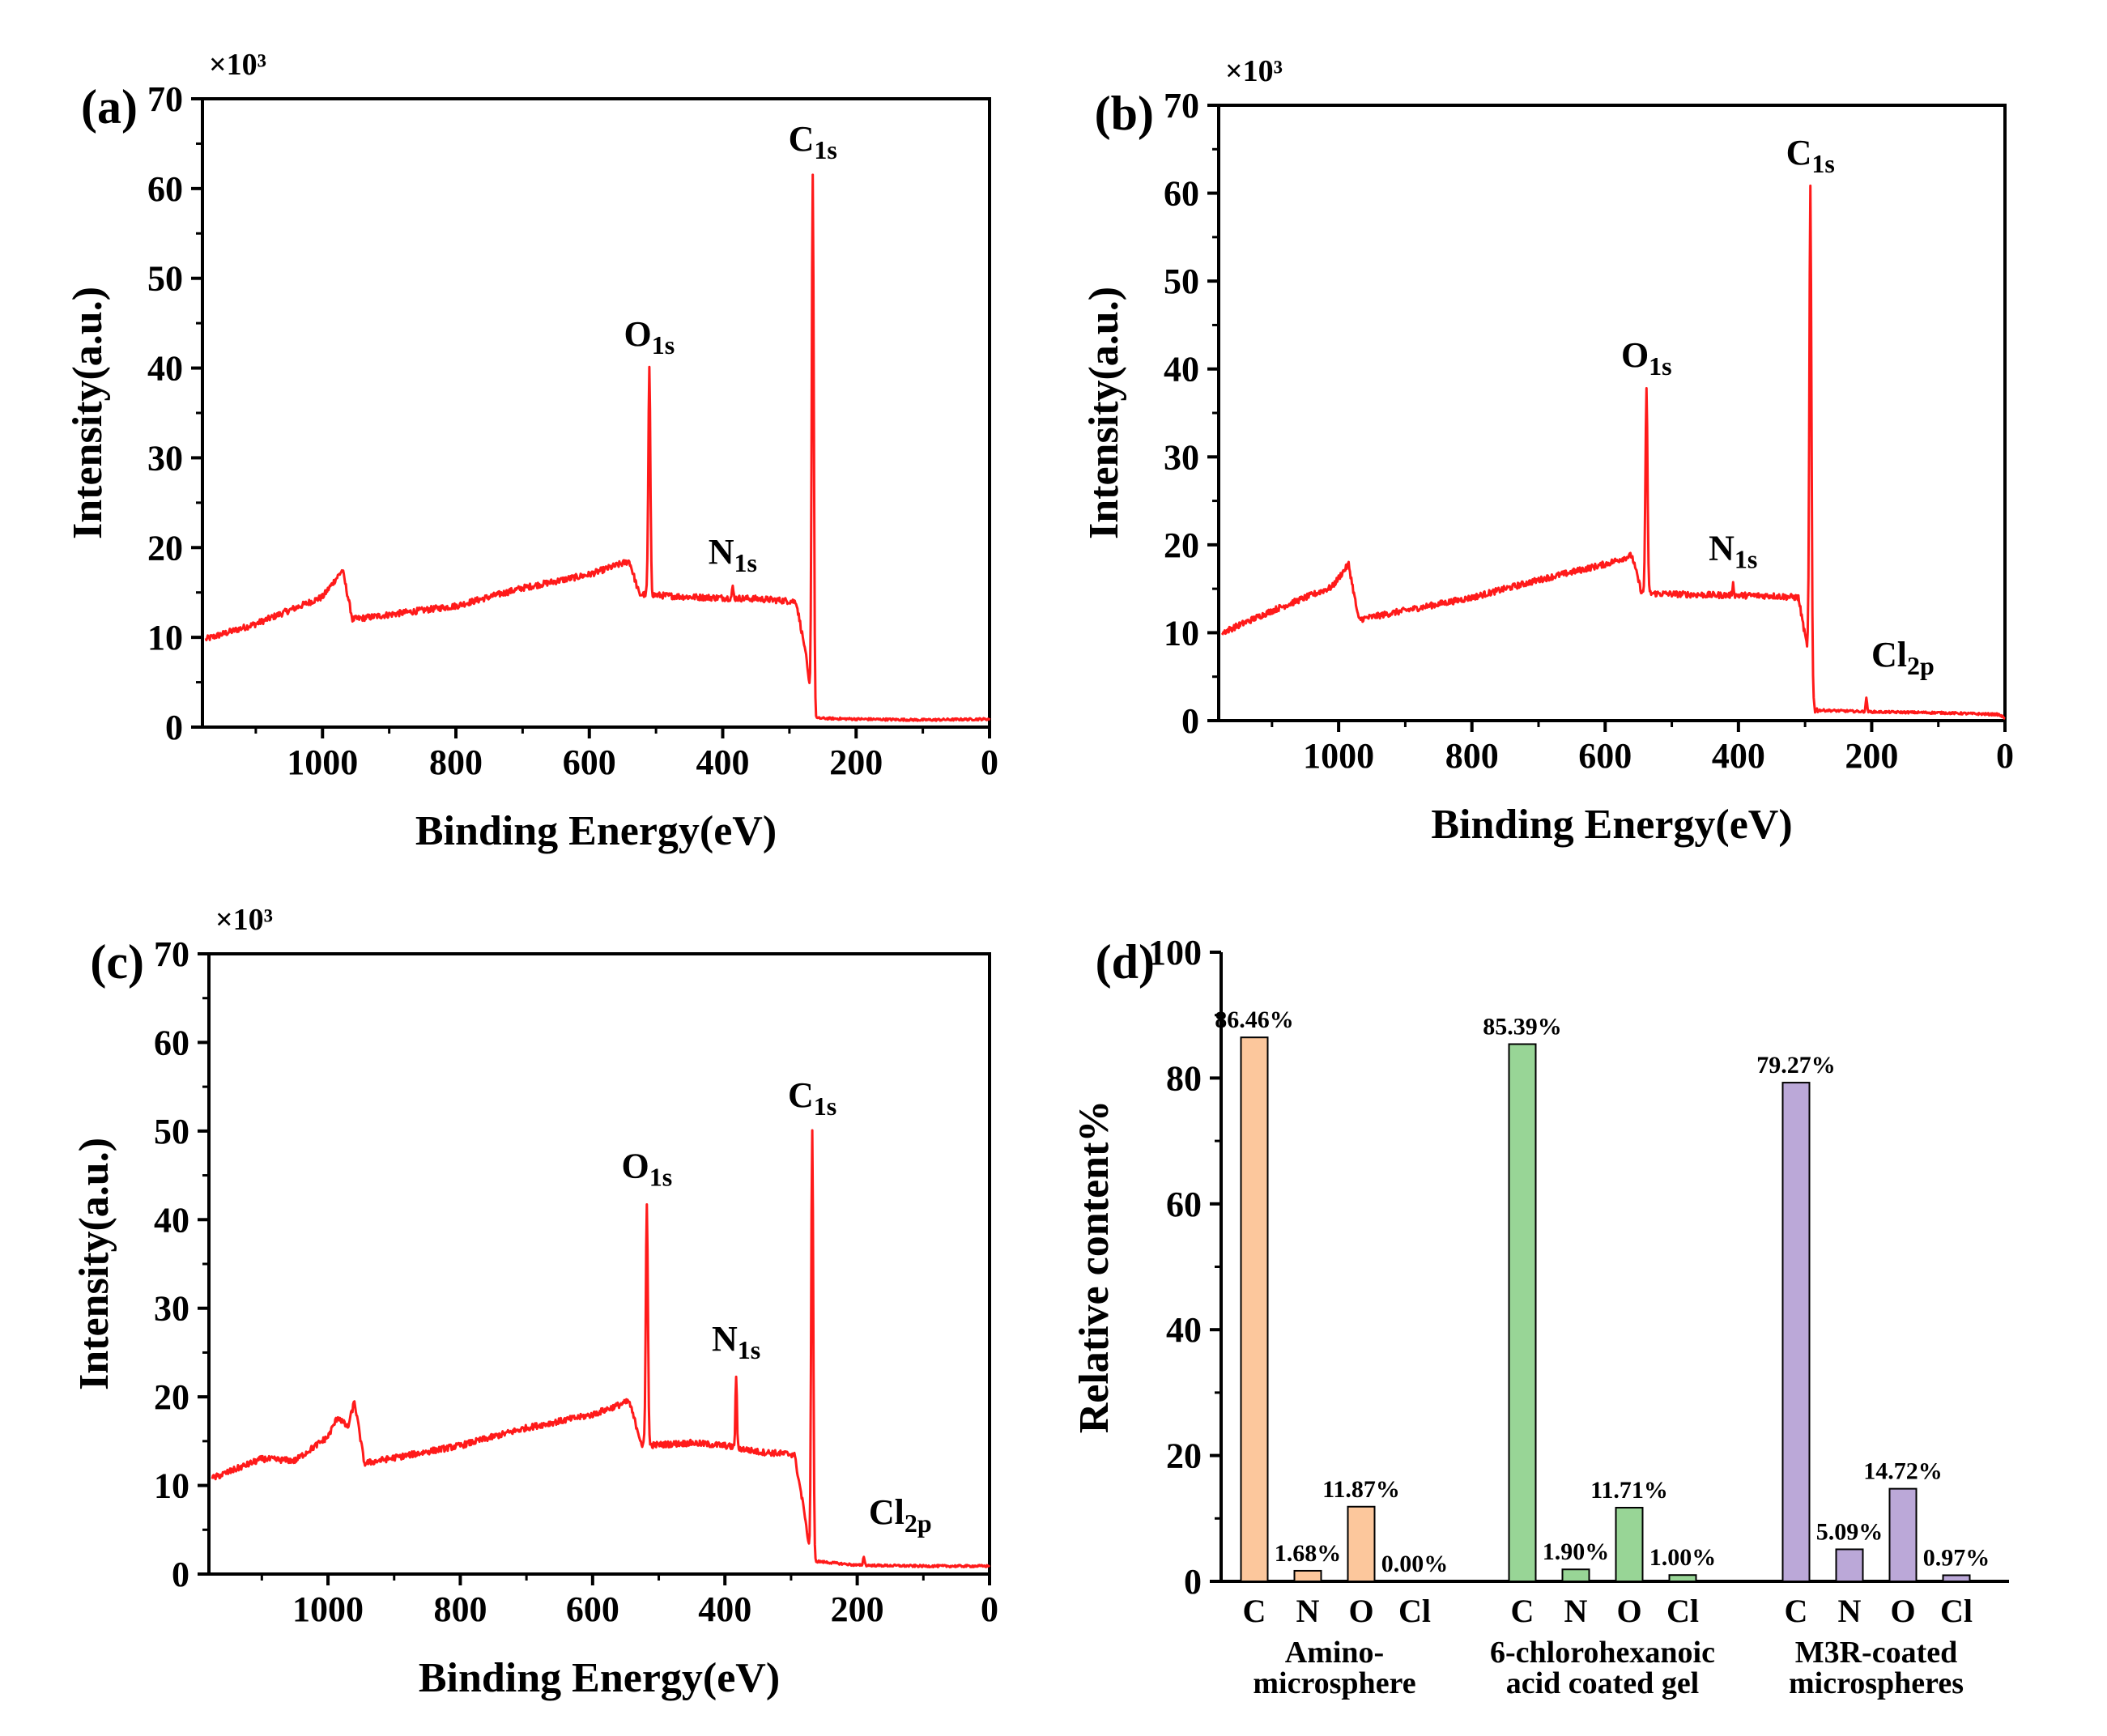 The image size is (2107, 1736). What do you see at coordinates (1124, 113) in the screenshot?
I see `panel-label: (b)` at bounding box center [1124, 113].